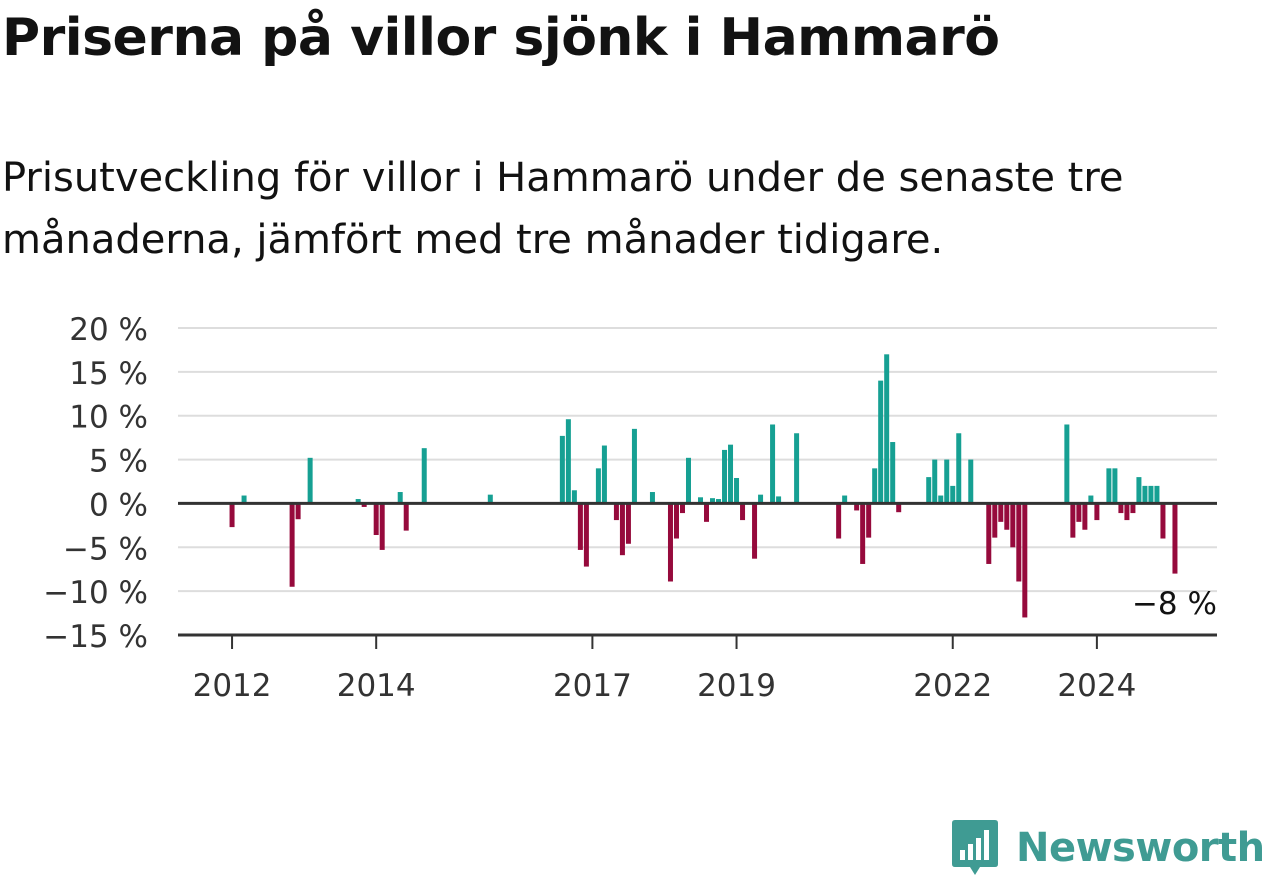  I want to click on y-tick-label: −10 %, so click(95, 593).